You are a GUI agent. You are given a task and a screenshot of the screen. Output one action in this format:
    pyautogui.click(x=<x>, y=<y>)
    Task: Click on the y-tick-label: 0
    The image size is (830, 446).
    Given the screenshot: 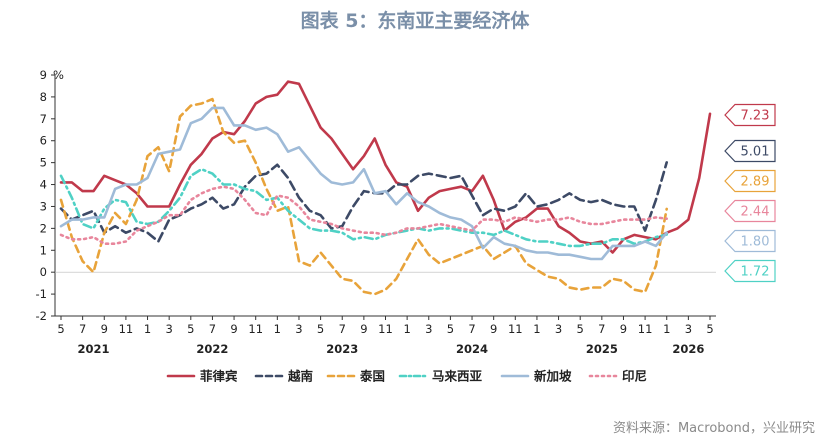 What is the action you would take?
    pyautogui.click(x=43, y=272)
    